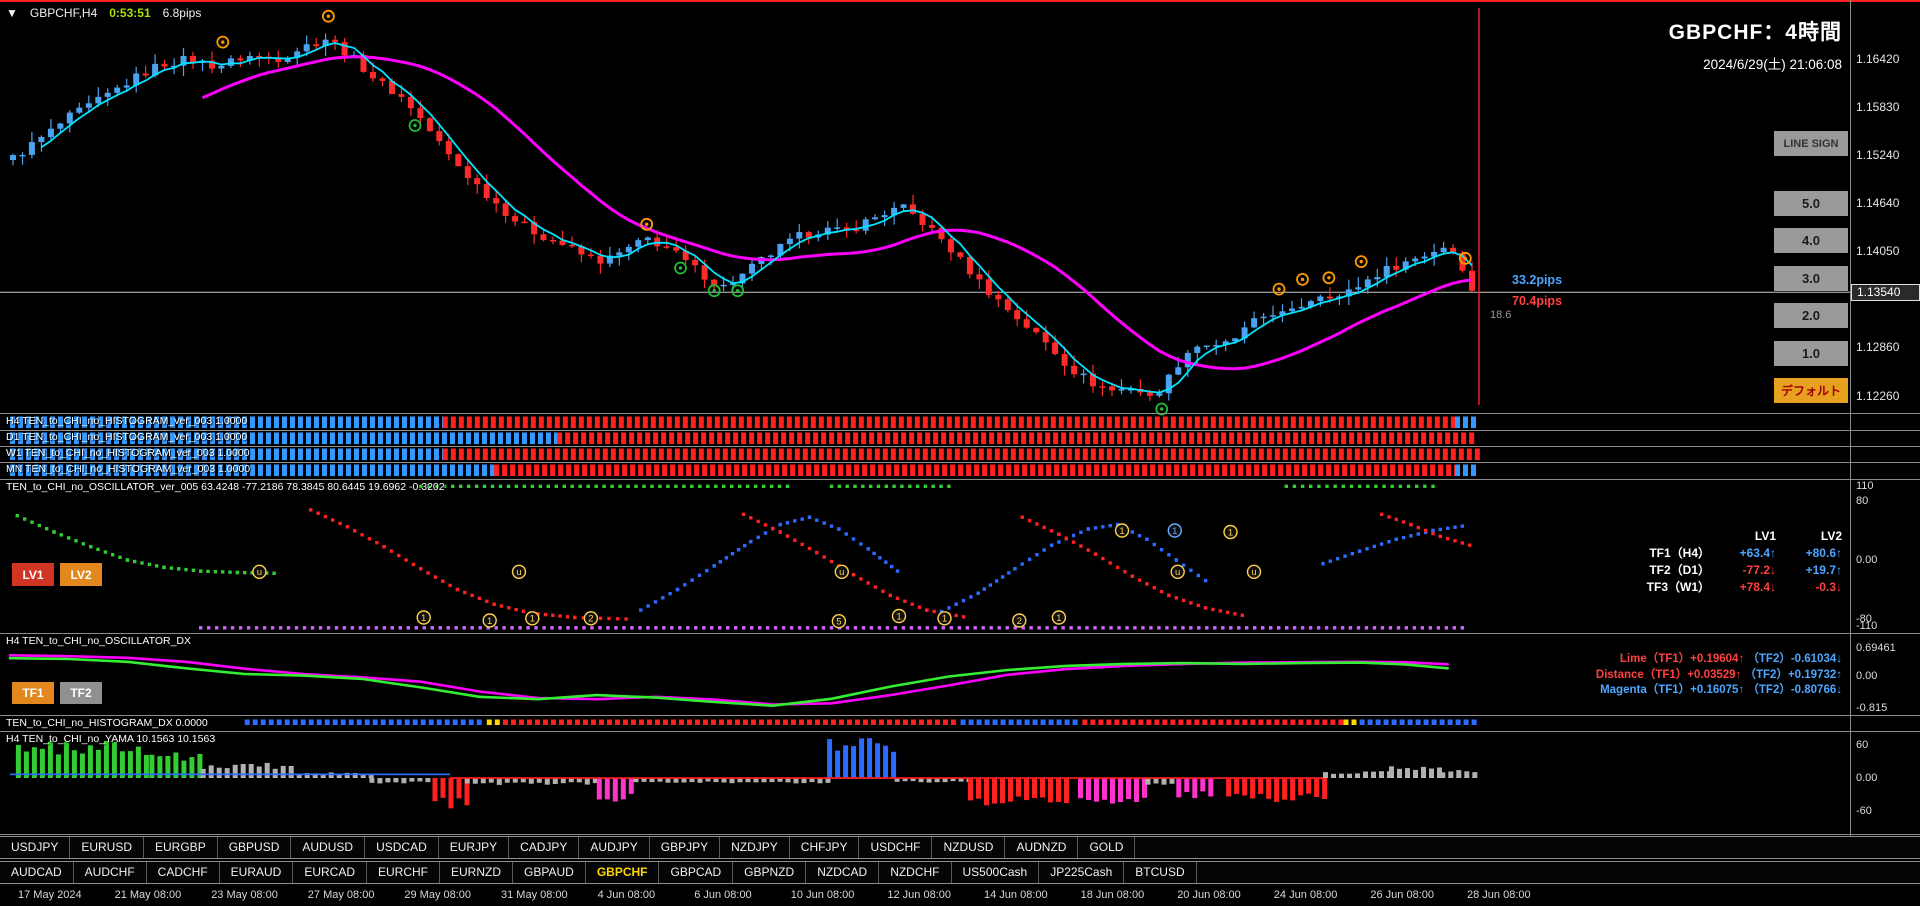  I want to click on window-top-accent, so click(960, 1).